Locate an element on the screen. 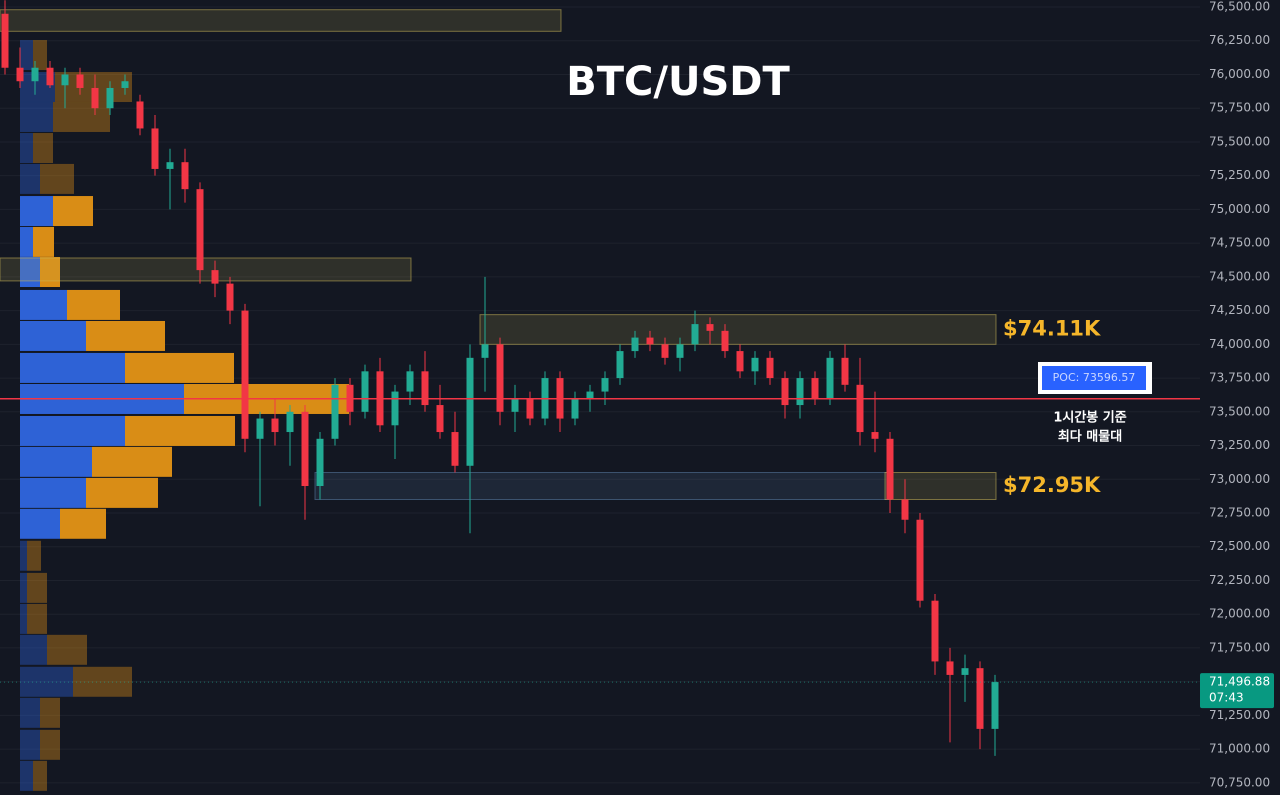 Image resolution: width=1280 pixels, height=795 pixels. poc-label: POC: 73596.57 is located at coordinates (1094, 377).